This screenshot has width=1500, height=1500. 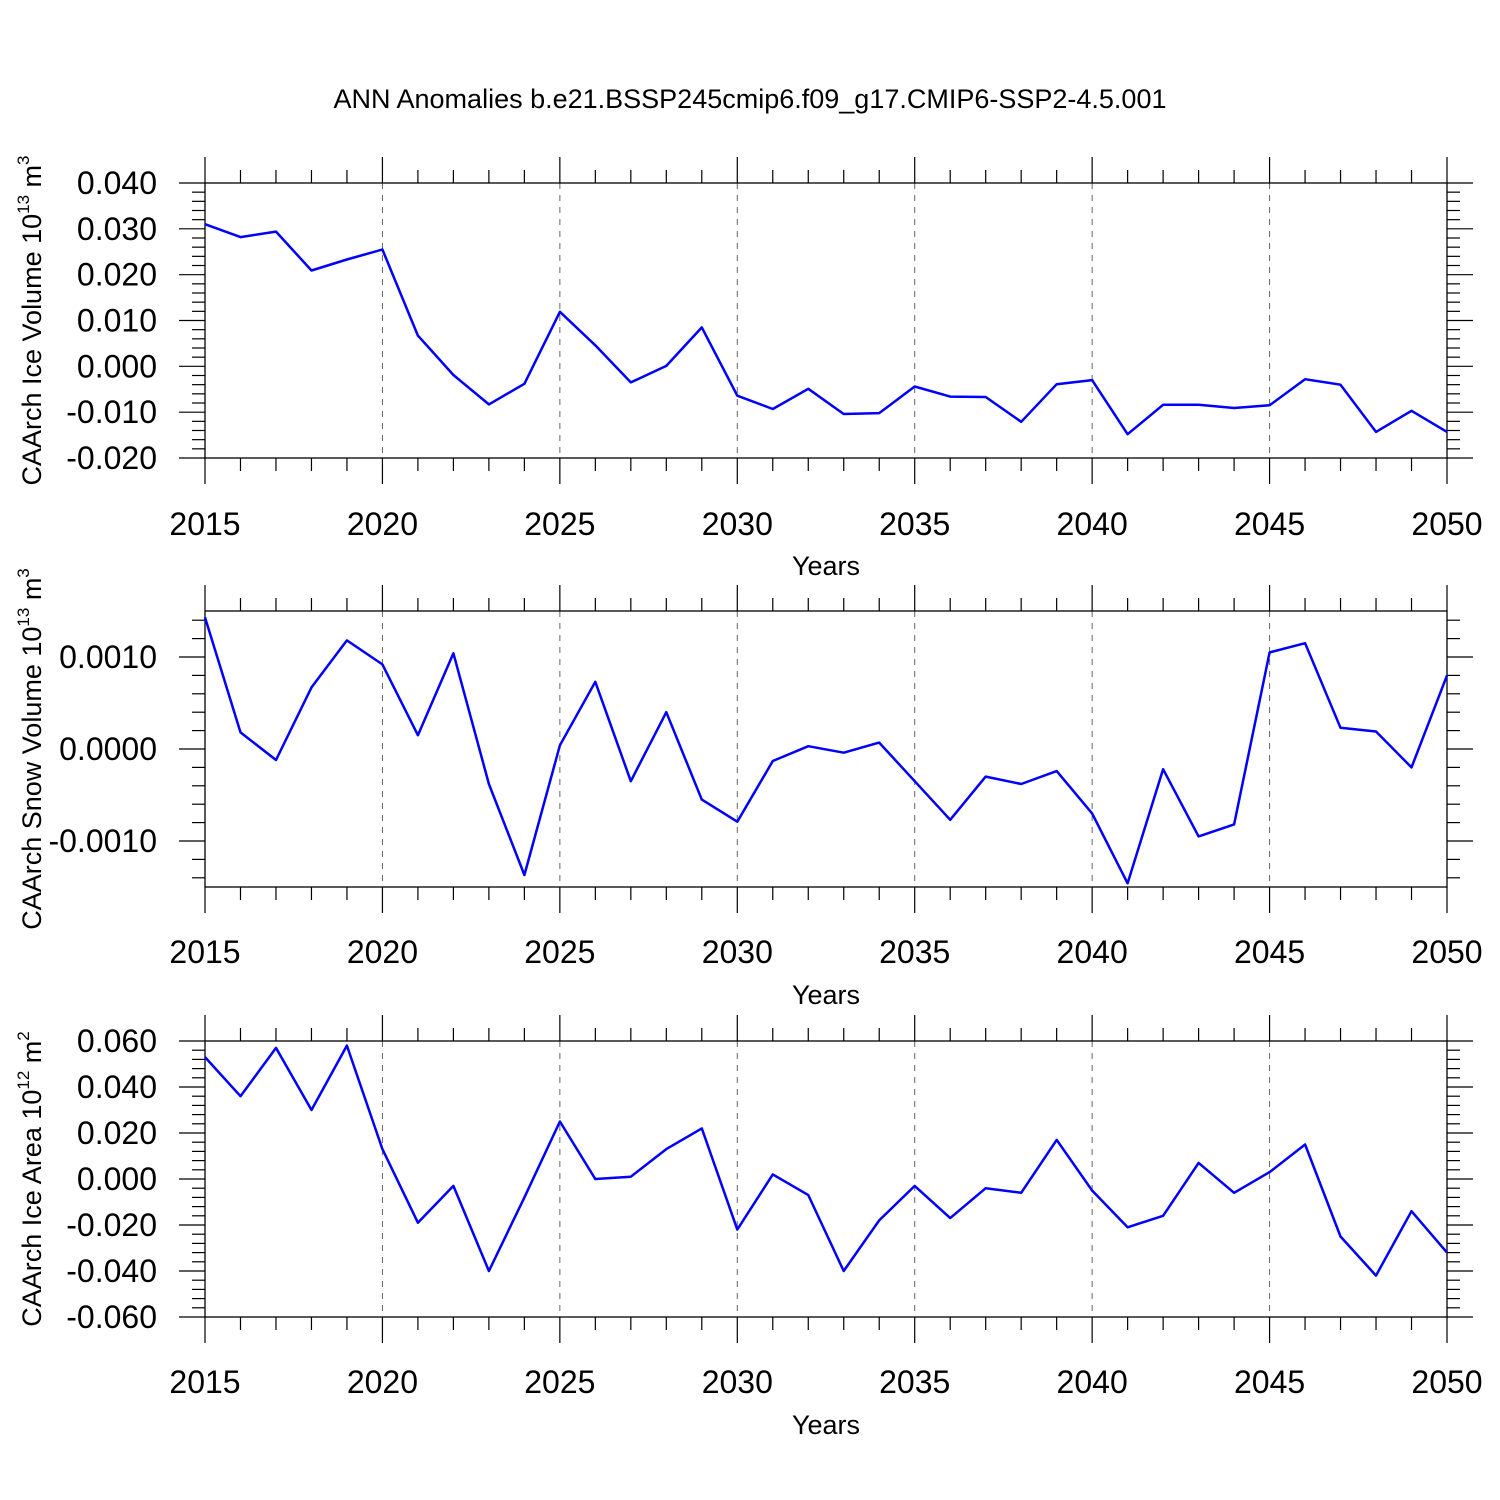 What do you see at coordinates (30, 320) in the screenshot?
I see `y-axis-title: CAArch Ice Volume 1013 m3` at bounding box center [30, 320].